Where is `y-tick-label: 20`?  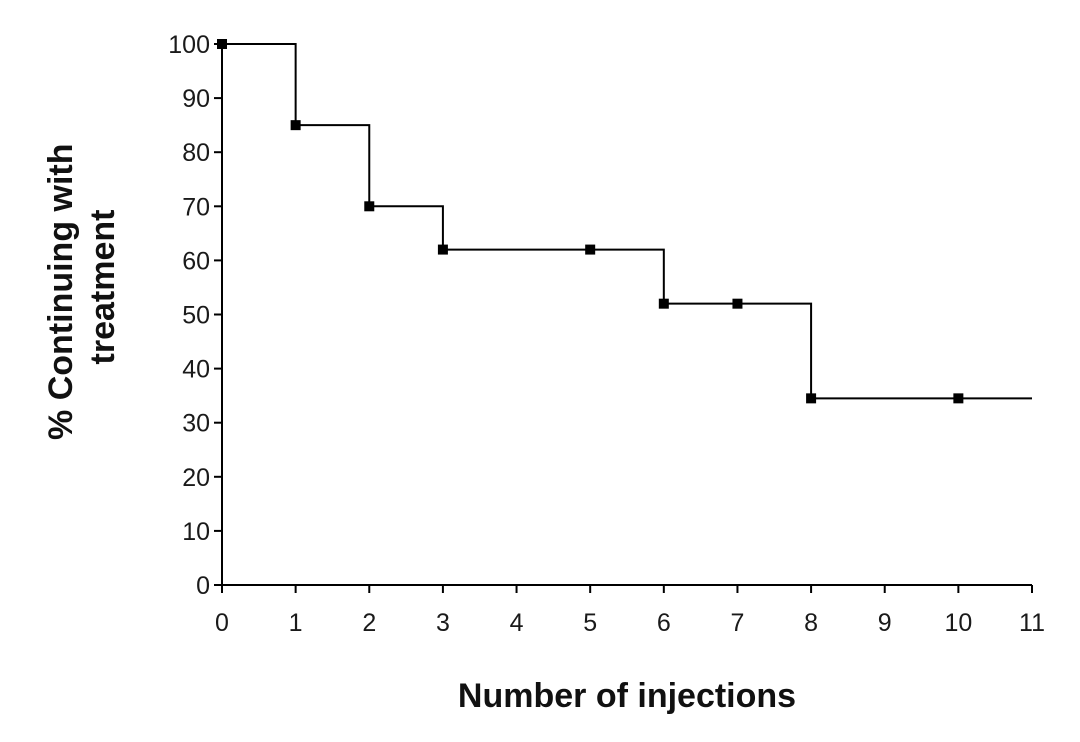
y-tick-label: 20 is located at coordinates (196, 478).